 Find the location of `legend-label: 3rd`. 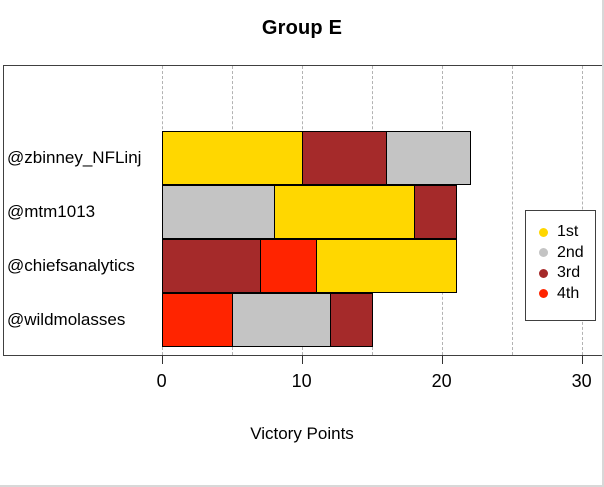

legend-label: 3rd is located at coordinates (569, 273).